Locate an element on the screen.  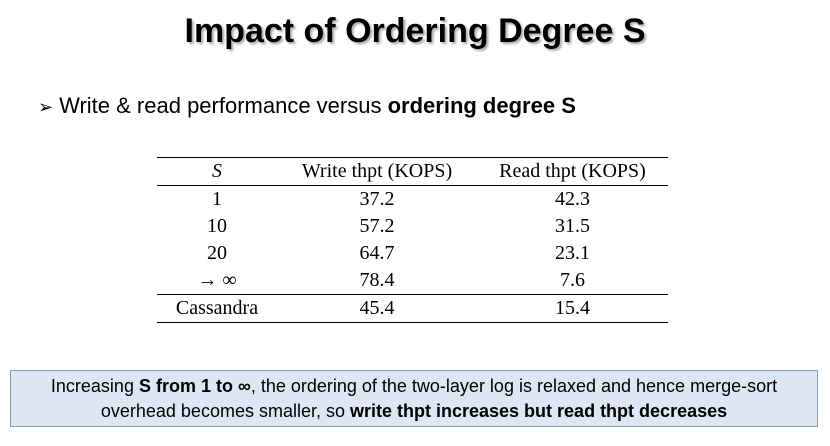
header-cell: Read thpt (KOPS) is located at coordinates (572, 171).